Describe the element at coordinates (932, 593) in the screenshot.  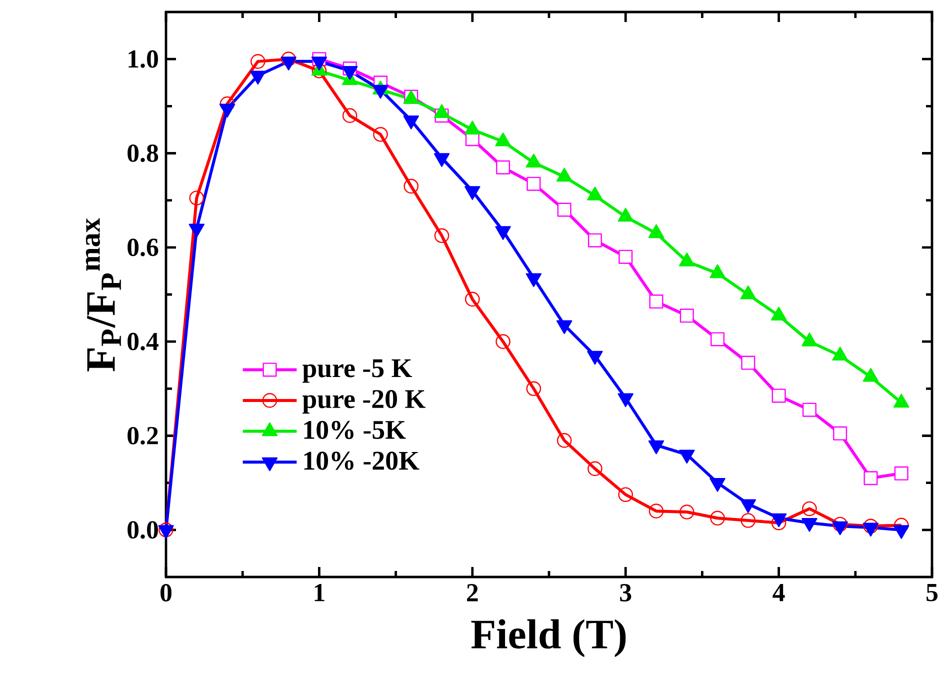
I see `x-tick-label: 5` at that location.